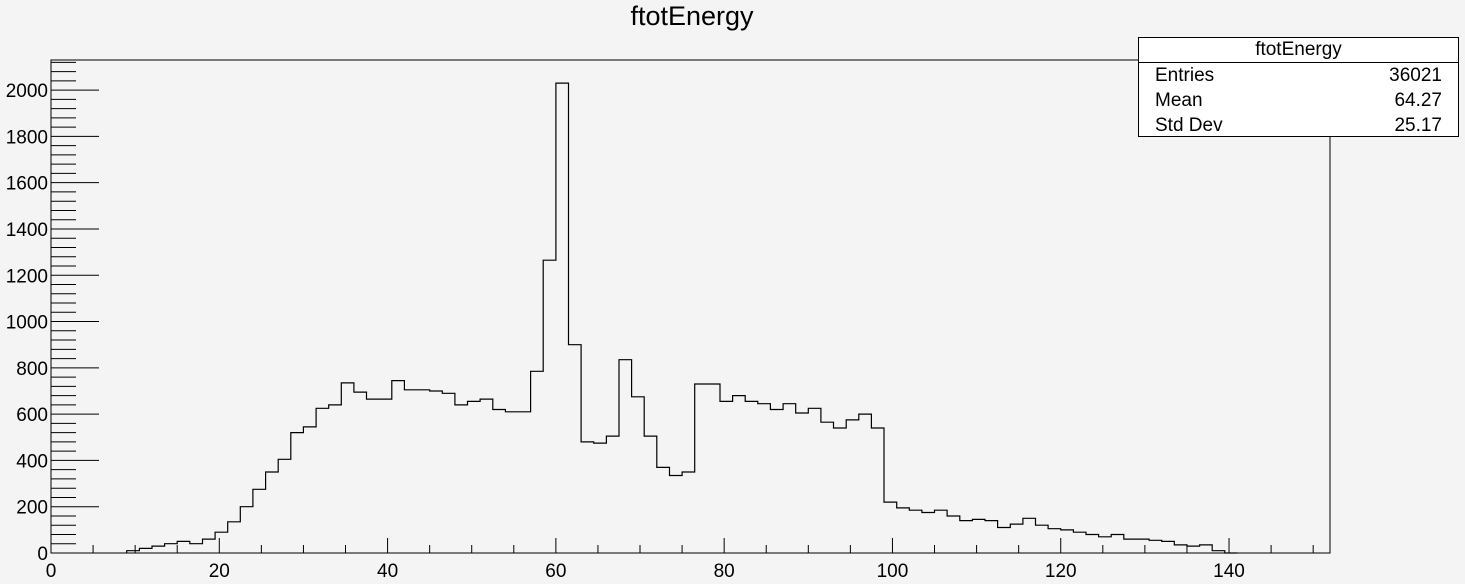  Describe the element at coordinates (32, 508) in the screenshot. I see `y-tick-label: 200` at that location.